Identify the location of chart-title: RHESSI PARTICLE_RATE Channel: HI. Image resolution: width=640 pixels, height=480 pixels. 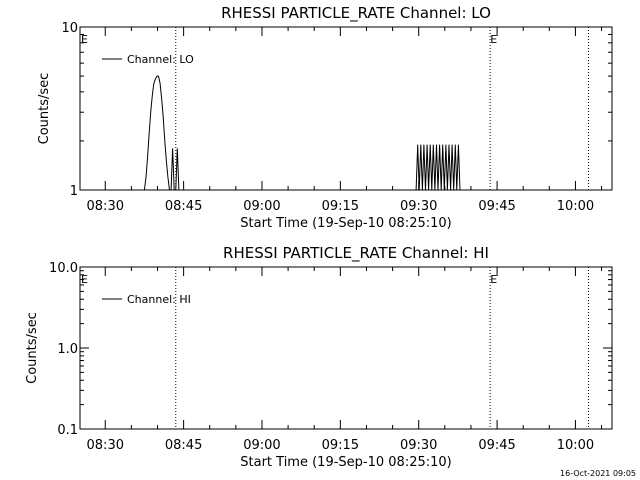
(356, 253).